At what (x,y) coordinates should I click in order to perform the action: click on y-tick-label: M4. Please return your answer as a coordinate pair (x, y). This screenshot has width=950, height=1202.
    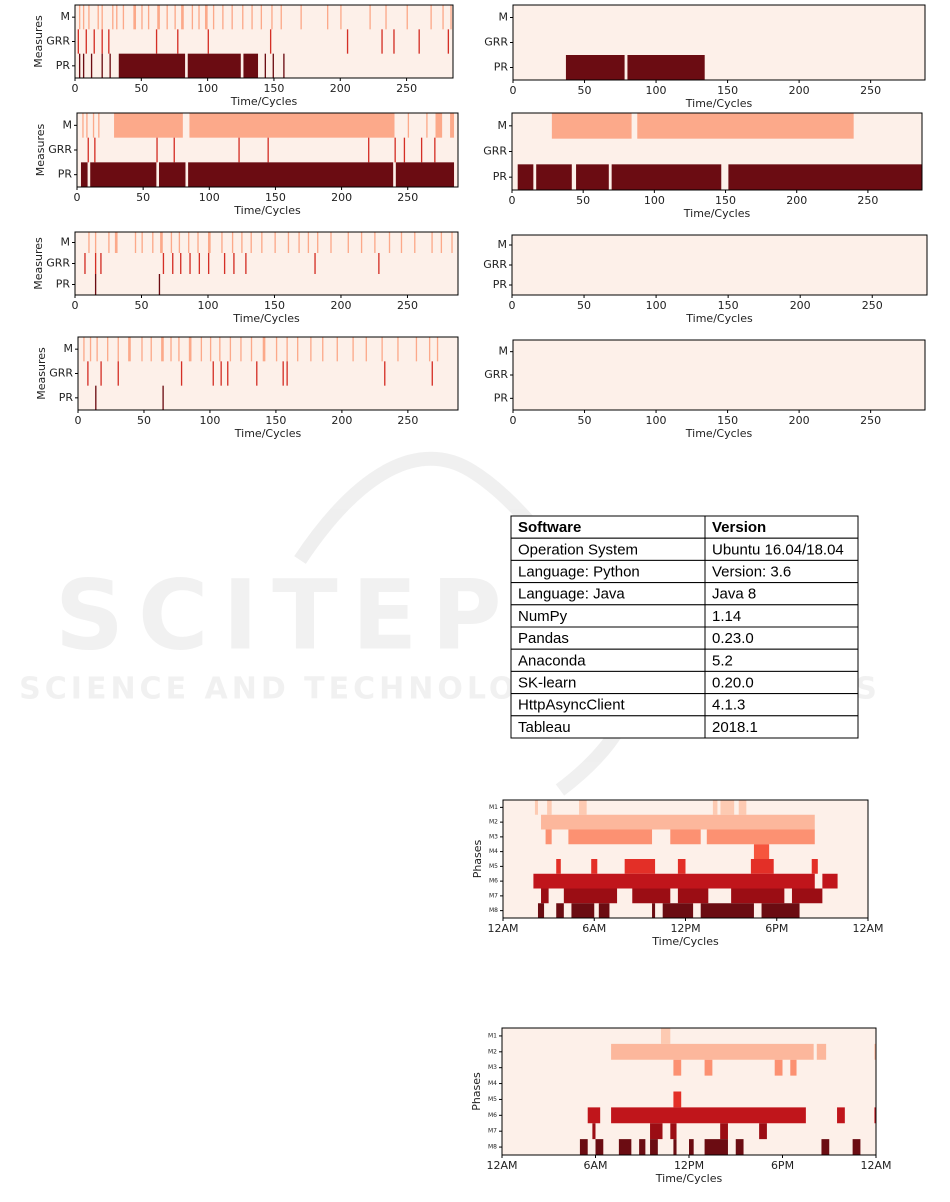
    Looking at the image, I should click on (493, 851).